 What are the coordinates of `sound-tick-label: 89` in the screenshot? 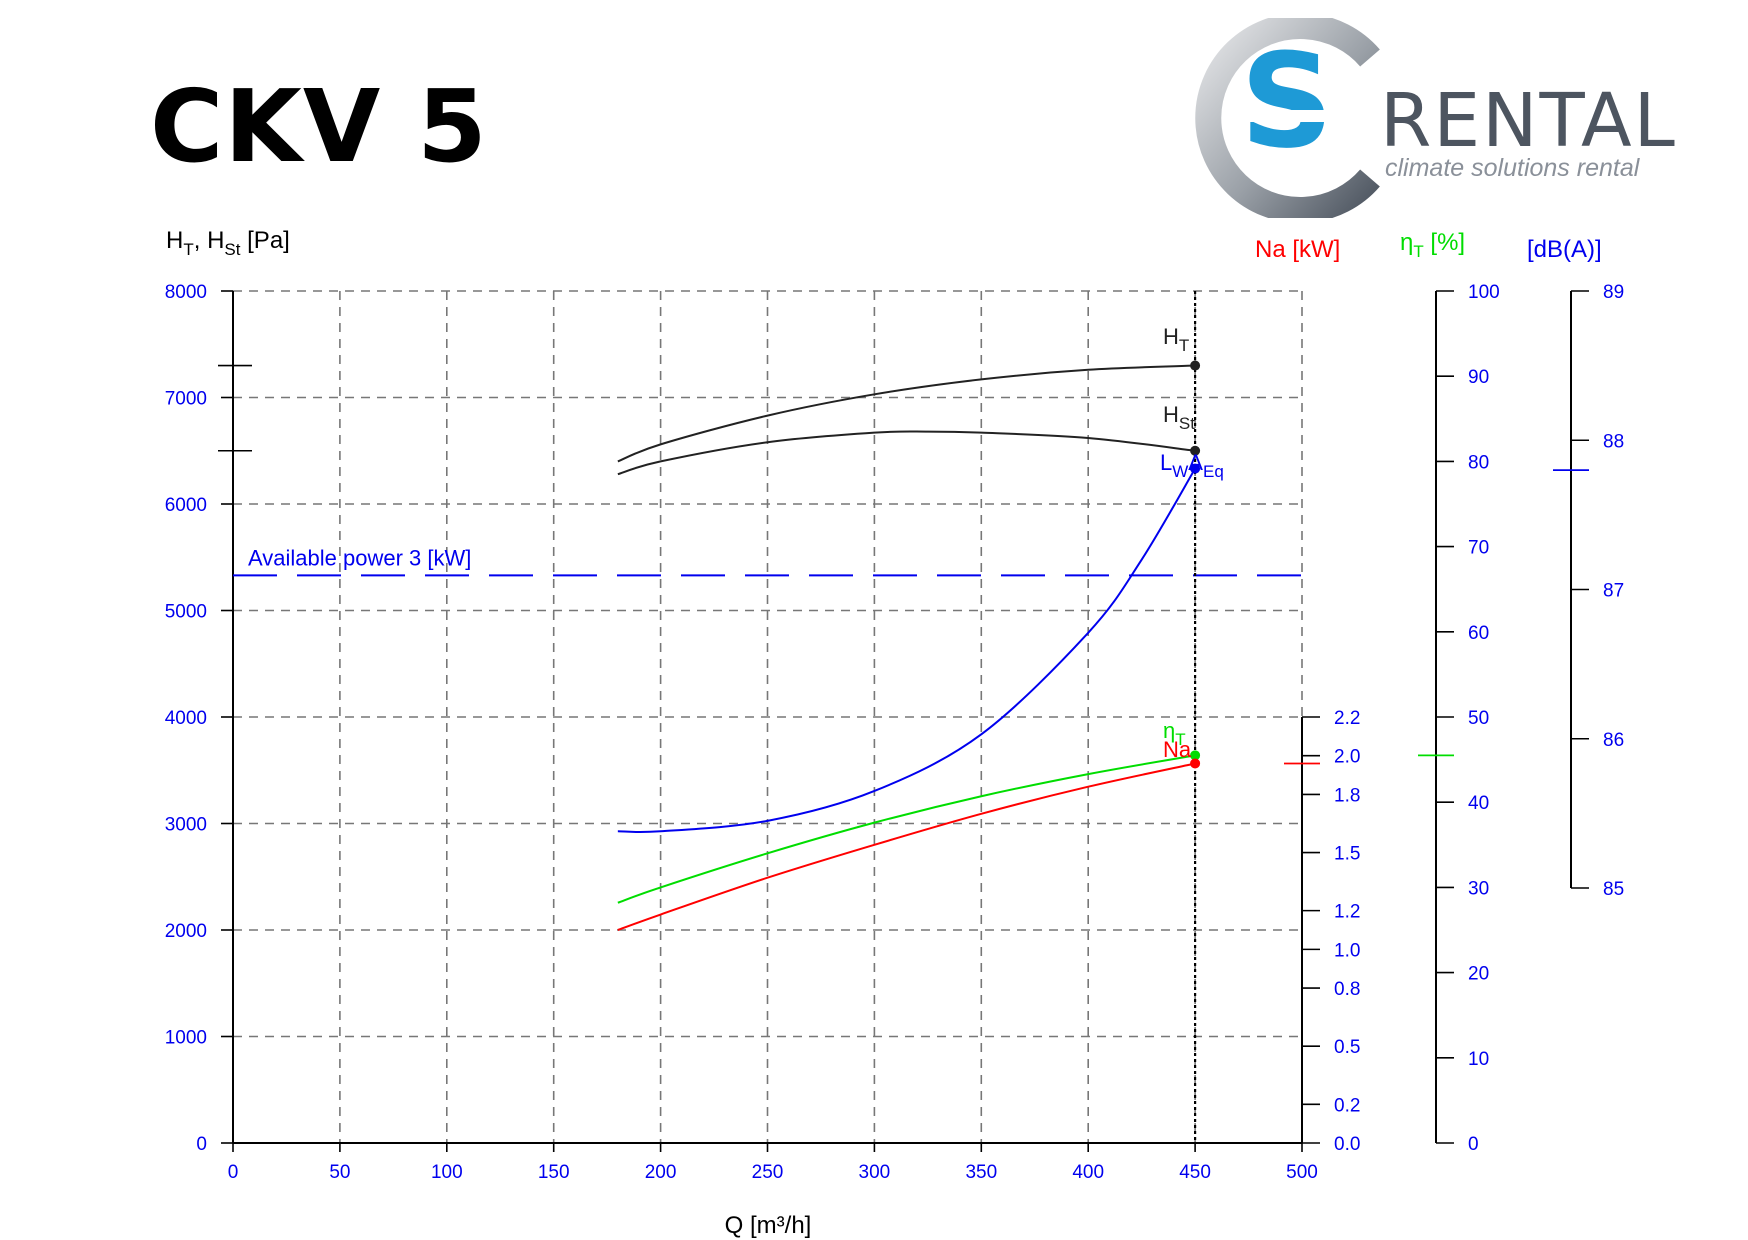 It's located at (1613, 292).